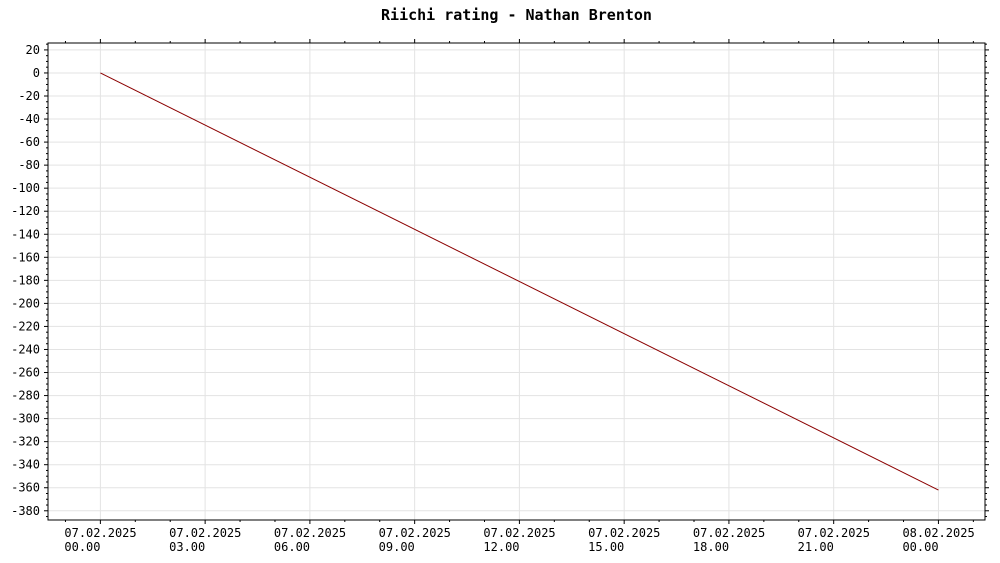 This screenshot has width=1000, height=563. Describe the element at coordinates (33, 50) in the screenshot. I see `y-tick-label: 20` at that location.